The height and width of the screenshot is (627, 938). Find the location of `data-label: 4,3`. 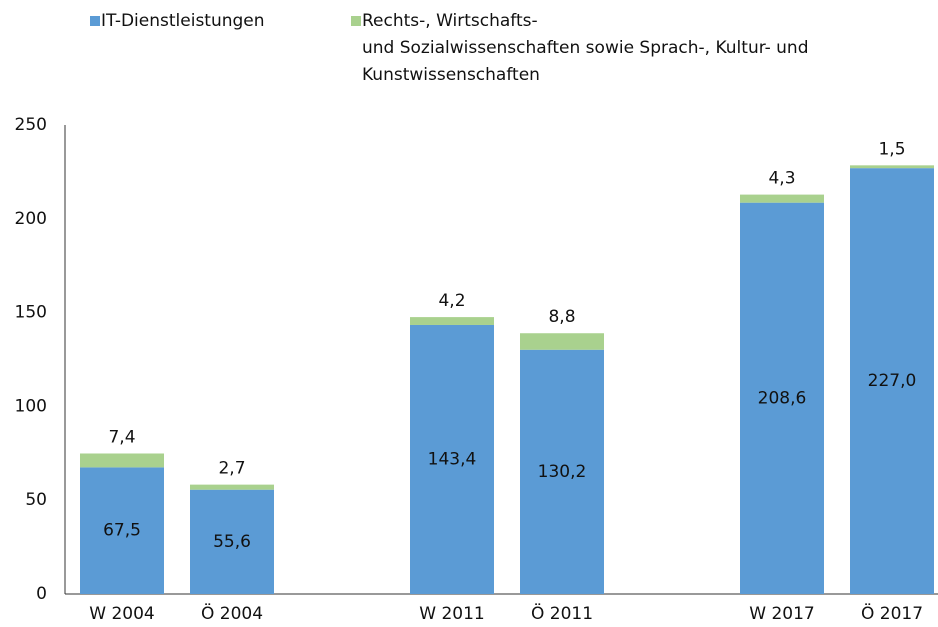

data-label: 4,3 is located at coordinates (781, 179).